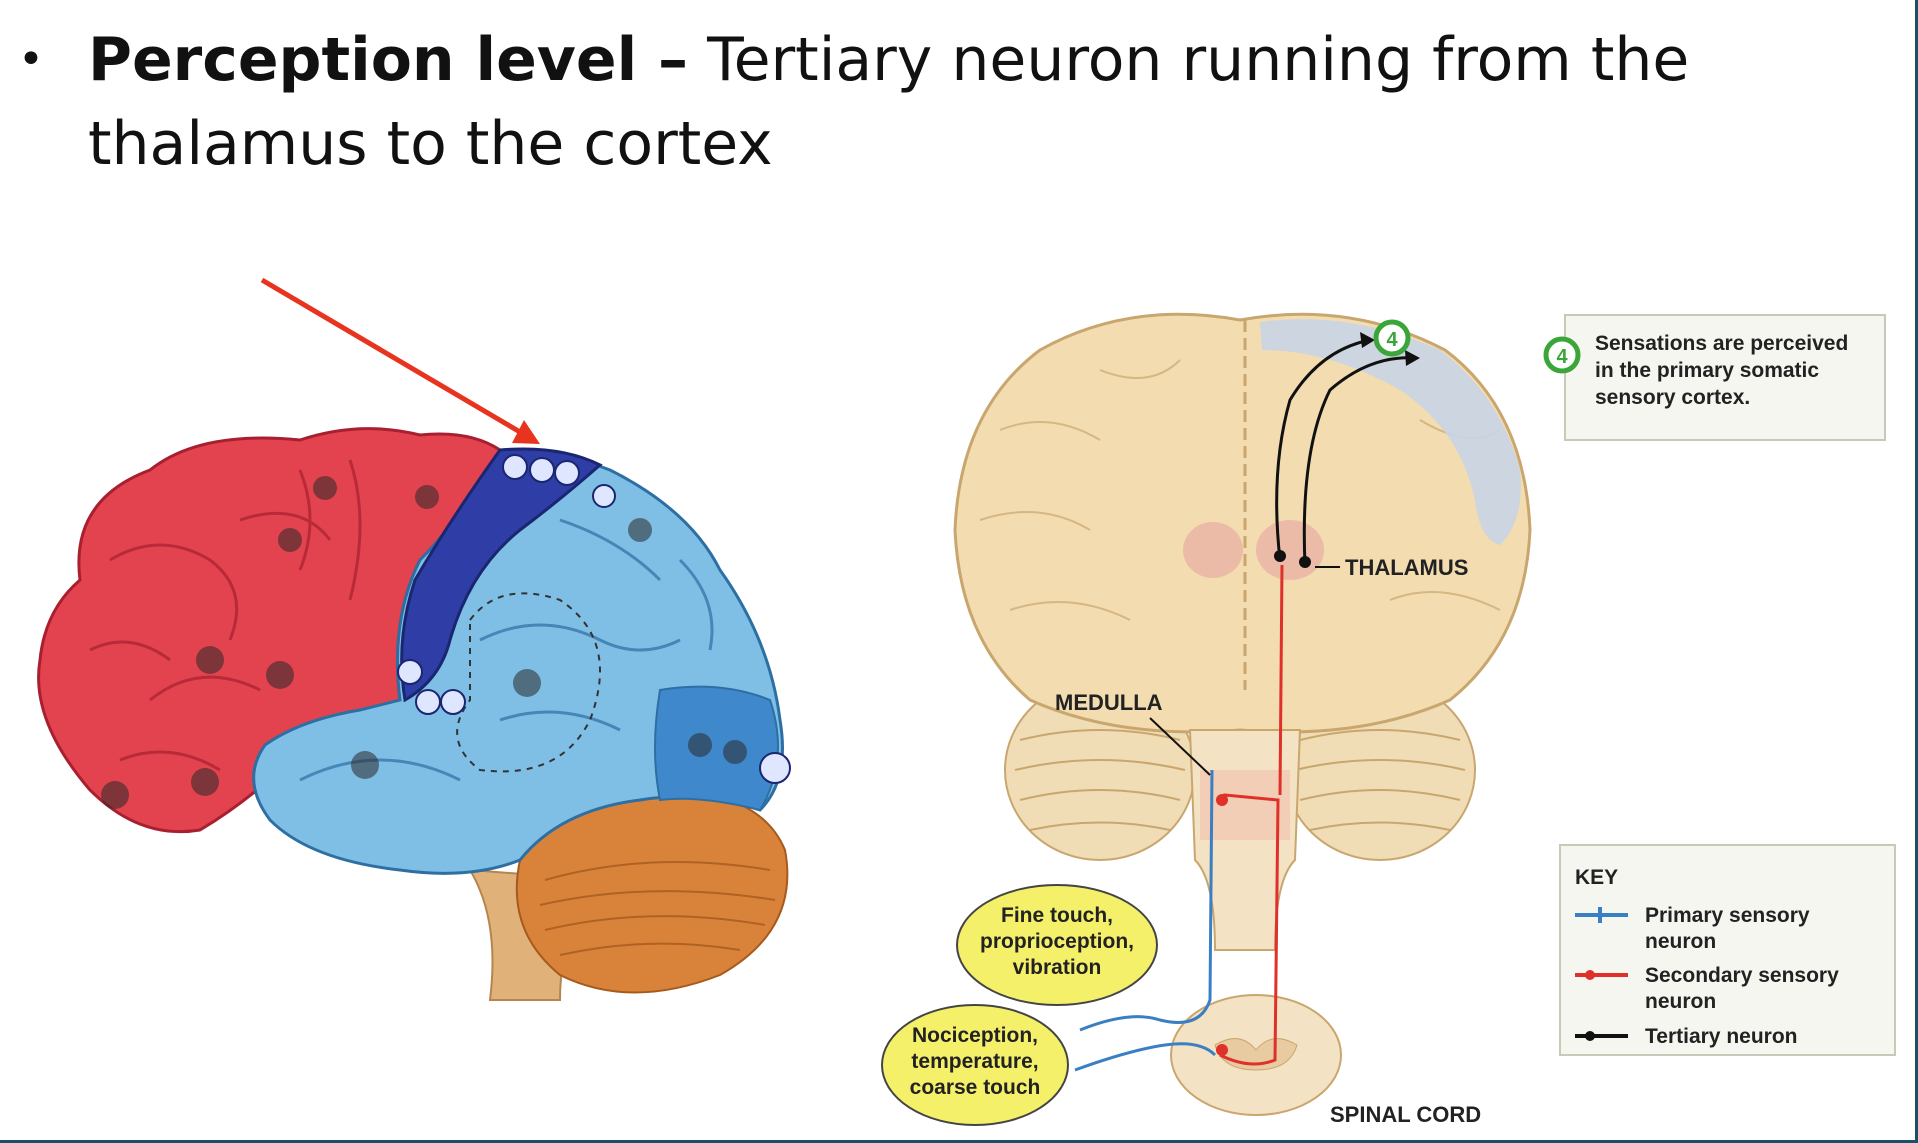 This screenshot has width=1918, height=1143. What do you see at coordinates (1057, 941) in the screenshot?
I see `fine-touch-line2: proprioception,` at bounding box center [1057, 941].